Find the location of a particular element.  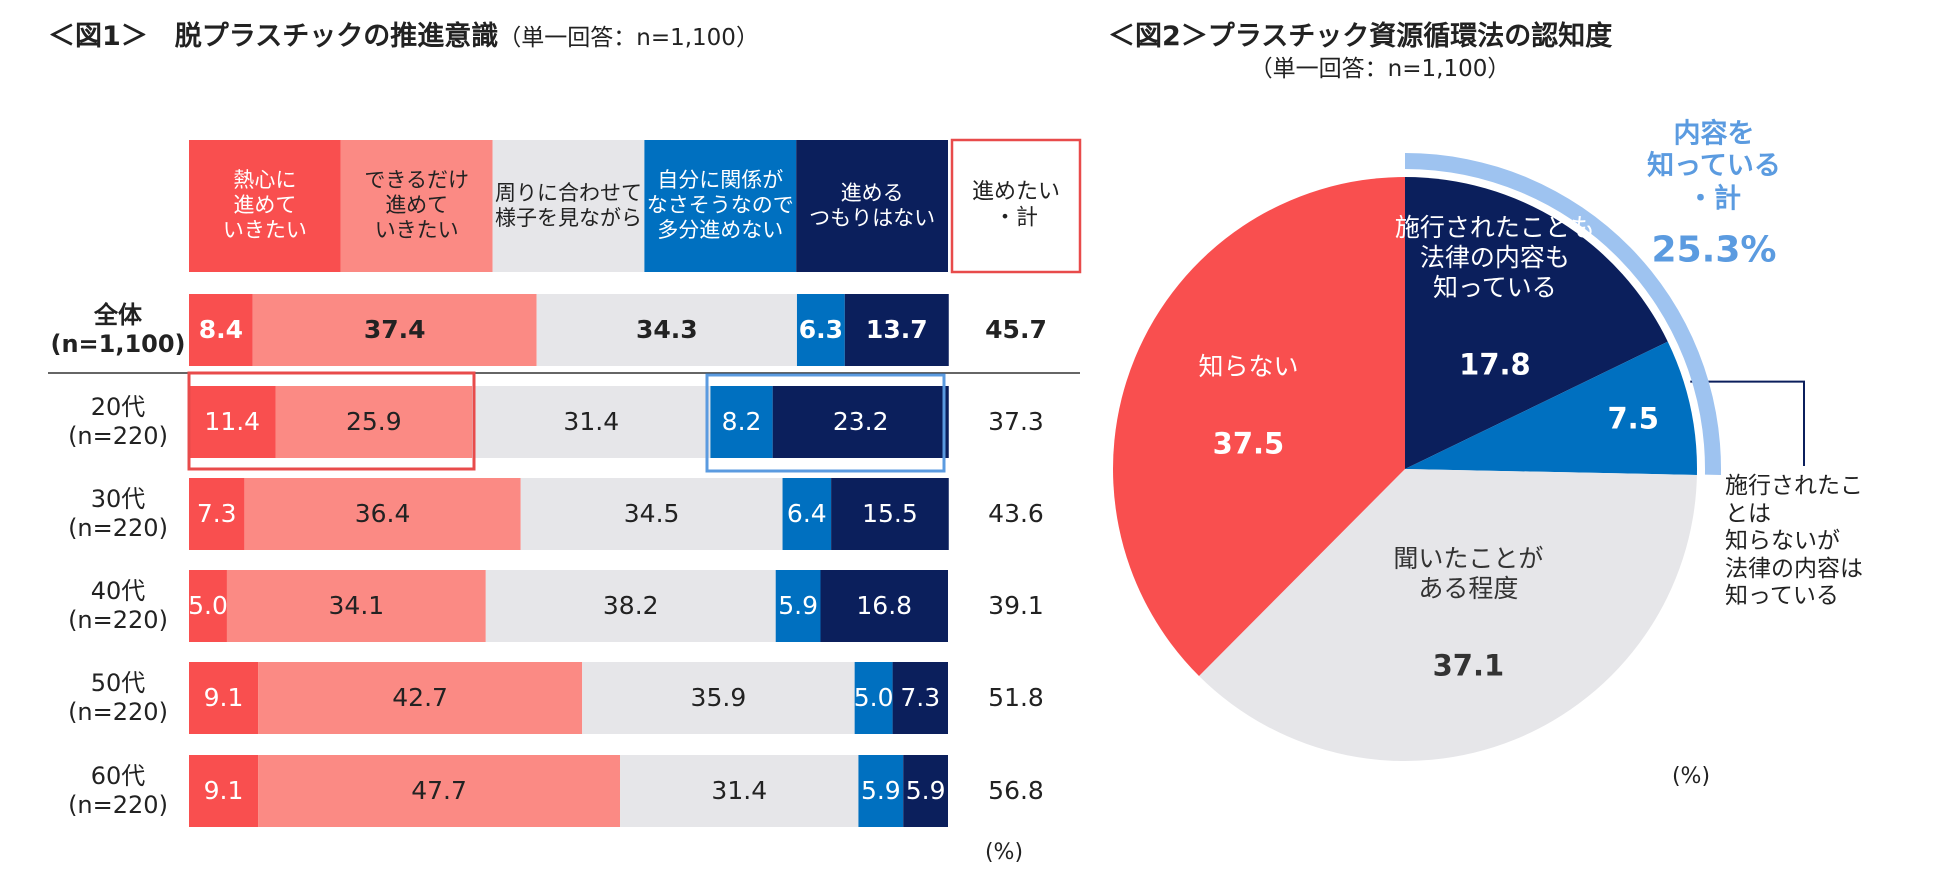

slice-label: 施行されたことは 知らないが 法律の内容は 知っている is located at coordinates (1794, 541).